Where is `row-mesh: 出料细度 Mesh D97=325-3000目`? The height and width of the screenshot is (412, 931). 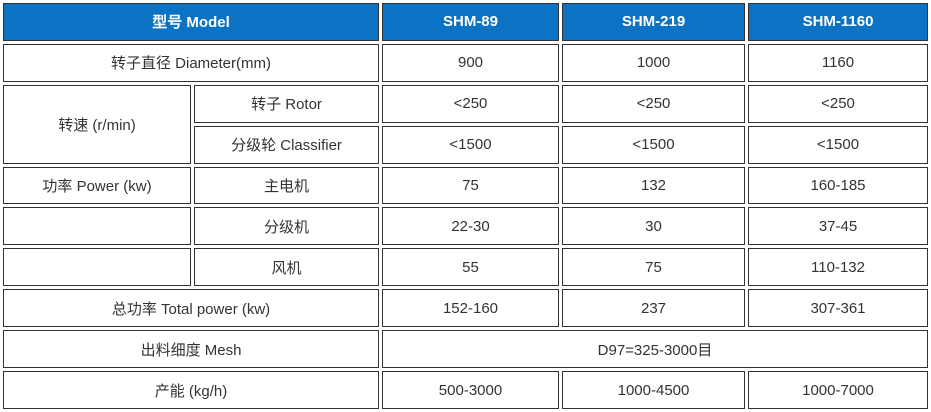
row-mesh: 出料细度 Mesh D97=325-3000目 is located at coordinates (465, 349).